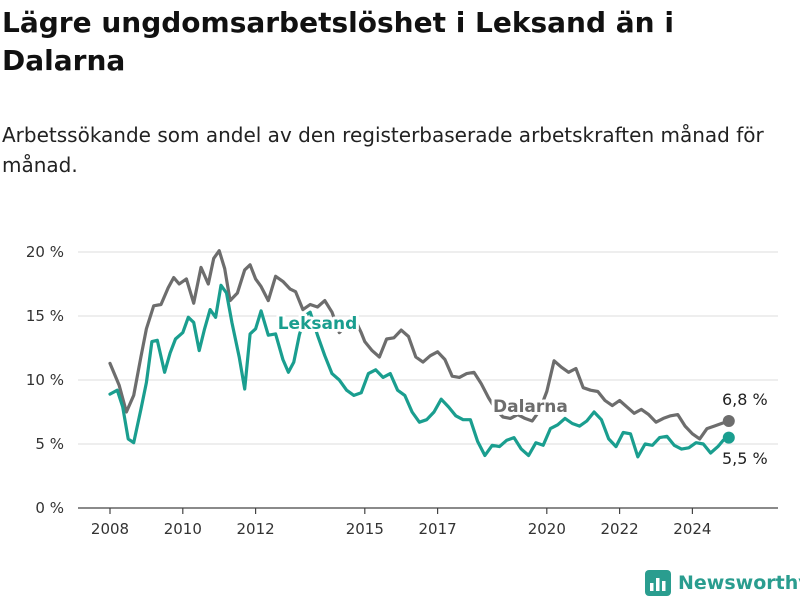 Image resolution: width=800 pixels, height=600 pixels. I want to click on y-tick-label: 10 %, so click(45, 380).